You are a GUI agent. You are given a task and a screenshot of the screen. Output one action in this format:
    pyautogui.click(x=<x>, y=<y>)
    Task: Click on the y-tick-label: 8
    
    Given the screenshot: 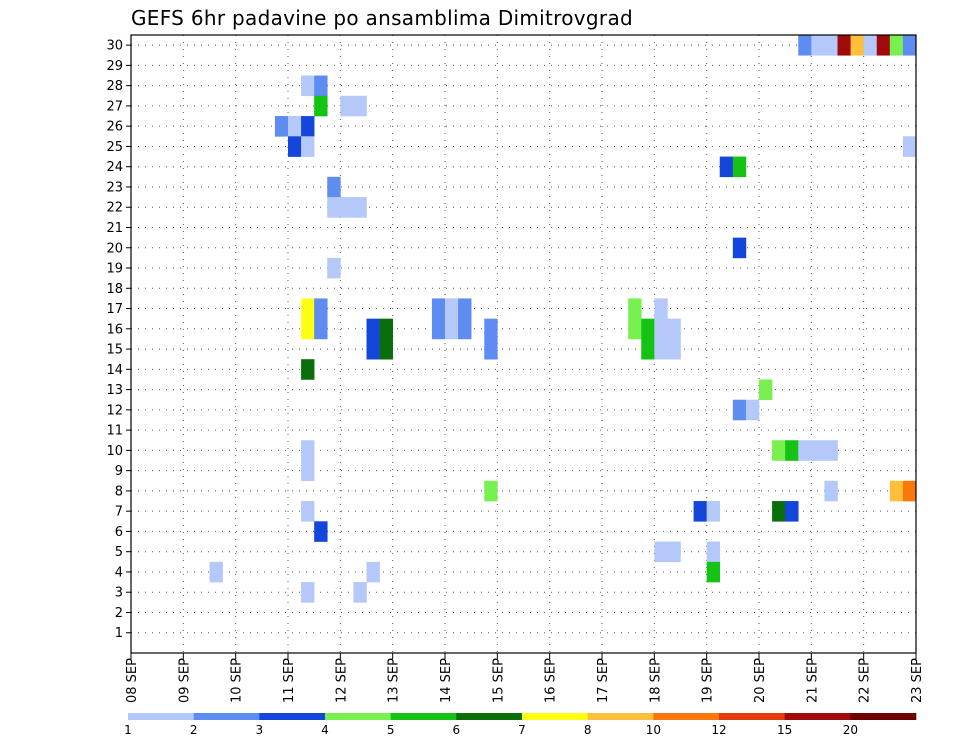 What is the action you would take?
    pyautogui.click(x=119, y=491)
    